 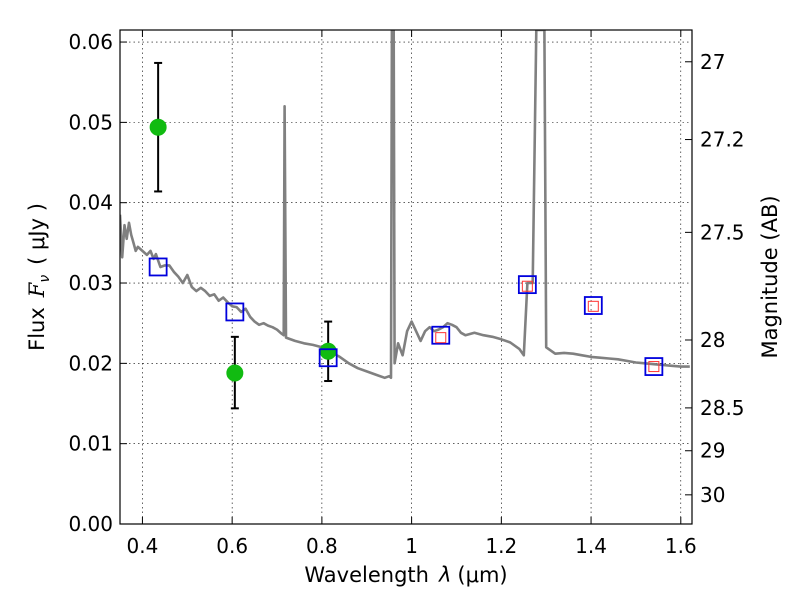 I want to click on x-tick-label: 0.8, so click(x=322, y=546).